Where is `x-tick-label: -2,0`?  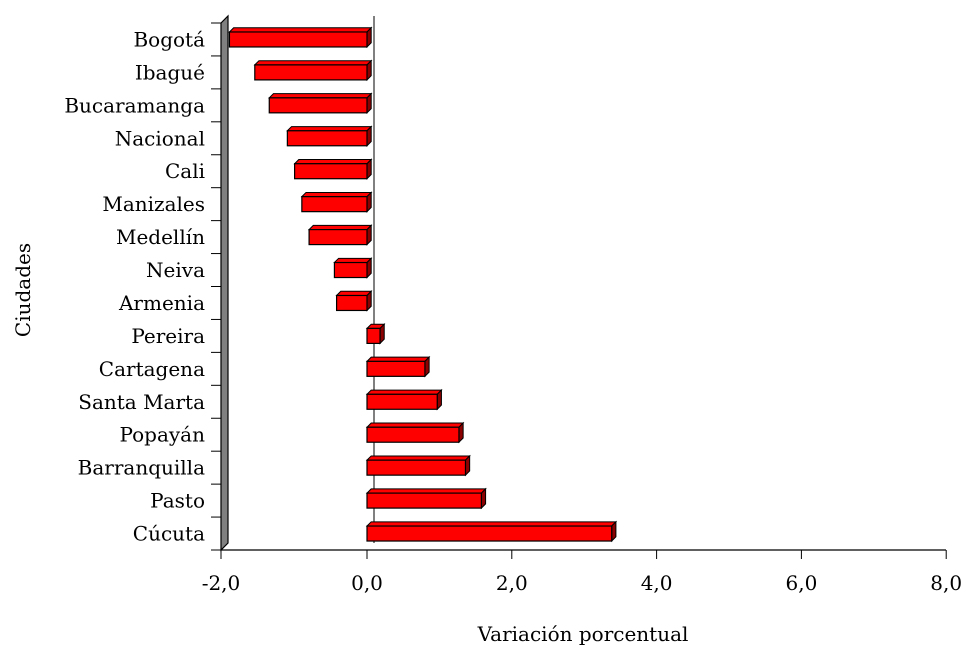 x-tick-label: -2,0 is located at coordinates (221, 583).